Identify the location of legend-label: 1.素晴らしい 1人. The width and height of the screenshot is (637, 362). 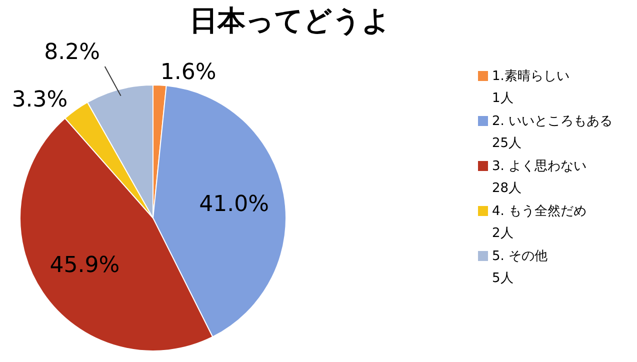
(531, 87).